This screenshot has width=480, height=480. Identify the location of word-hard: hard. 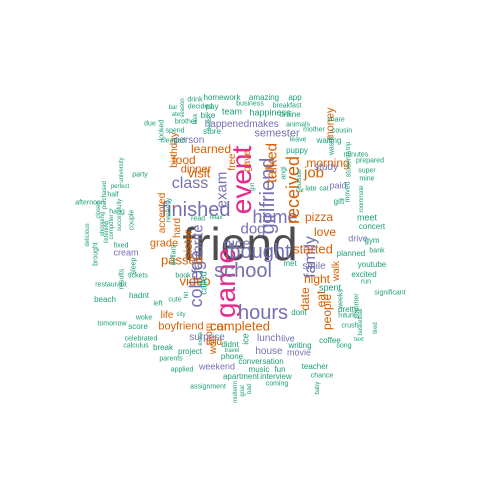
(177, 228).